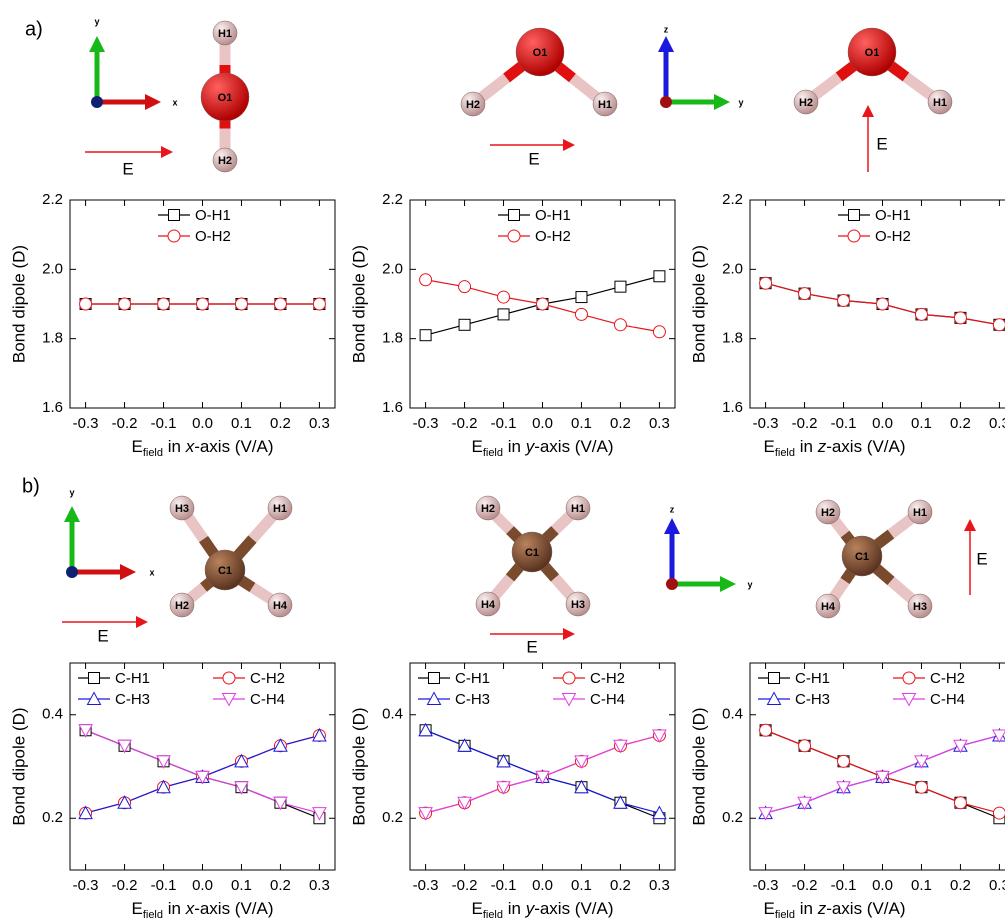 The width and height of the screenshot is (1005, 918). What do you see at coordinates (34, 29) in the screenshot?
I see `panel-label: a)` at bounding box center [34, 29].